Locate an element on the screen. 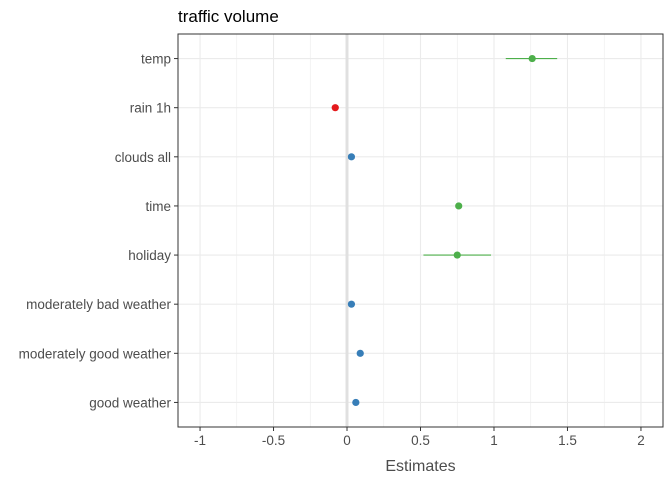 This screenshot has height=480, width=672. x-axis-title: Estimates is located at coordinates (420, 466).